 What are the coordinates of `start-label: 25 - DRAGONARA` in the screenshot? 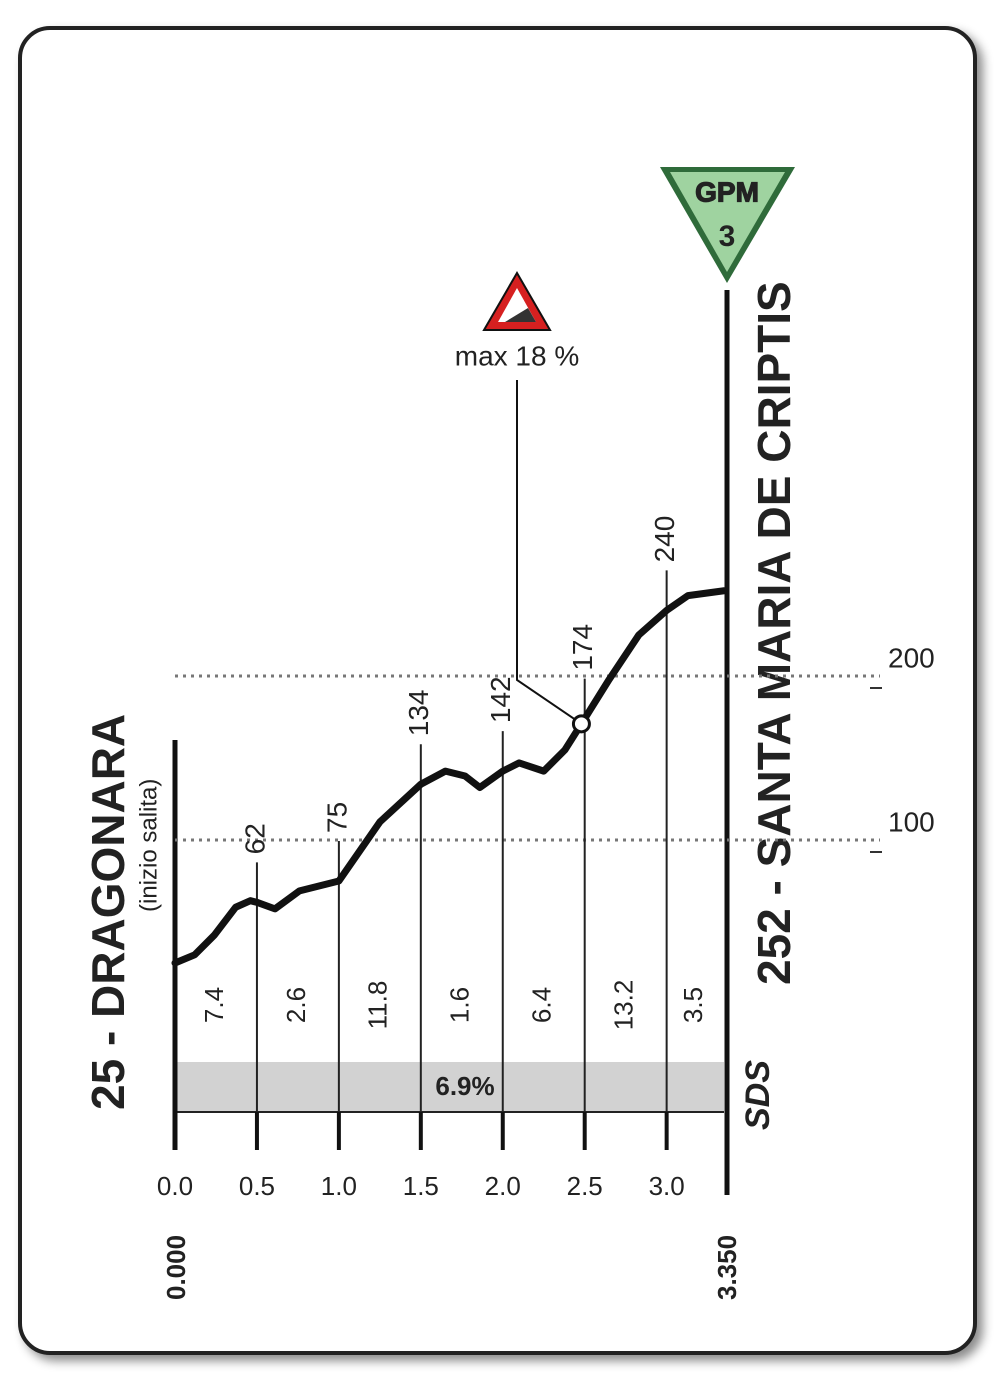 It's located at (108, 912).